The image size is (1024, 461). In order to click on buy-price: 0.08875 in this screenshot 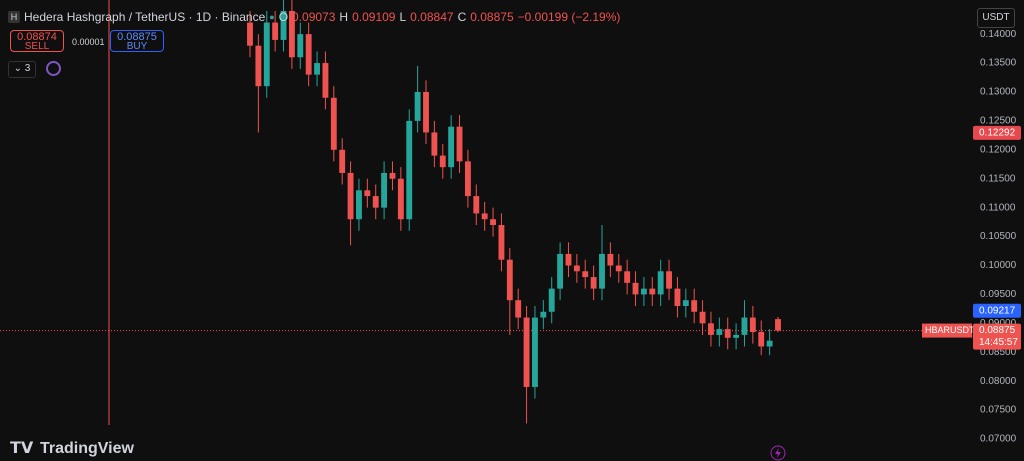, I will do `click(137, 37)`.